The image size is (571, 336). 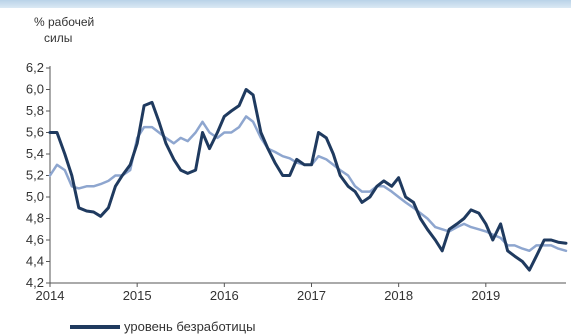 What do you see at coordinates (35, 153) in the screenshot?
I see `y-tick-label: 5,4` at bounding box center [35, 153].